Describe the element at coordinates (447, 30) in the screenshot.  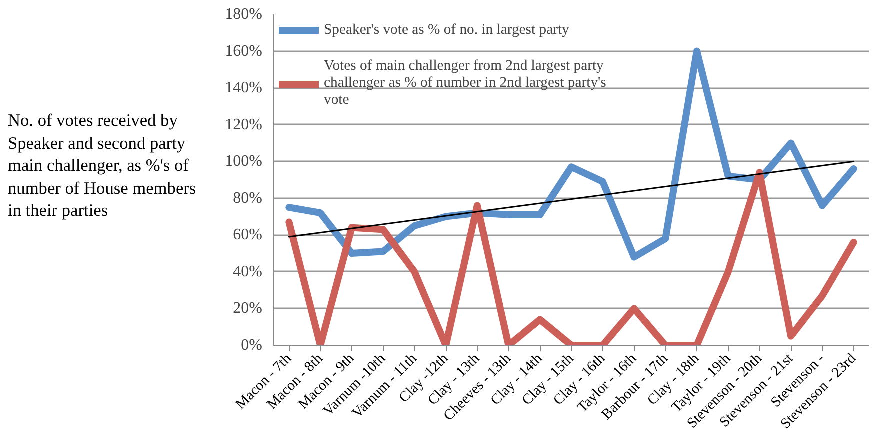
I see `legend-label: Speaker's vote as % of no. in largest party` at that location.